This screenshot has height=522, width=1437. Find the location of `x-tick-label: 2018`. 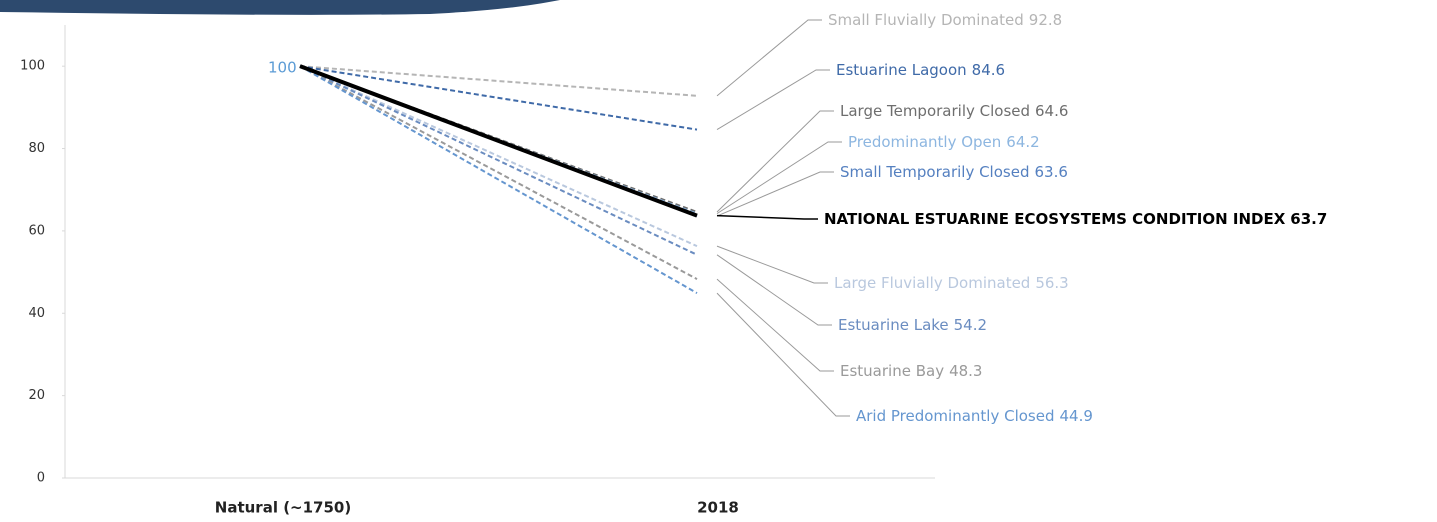

x-tick-label: 2018 is located at coordinates (718, 508).